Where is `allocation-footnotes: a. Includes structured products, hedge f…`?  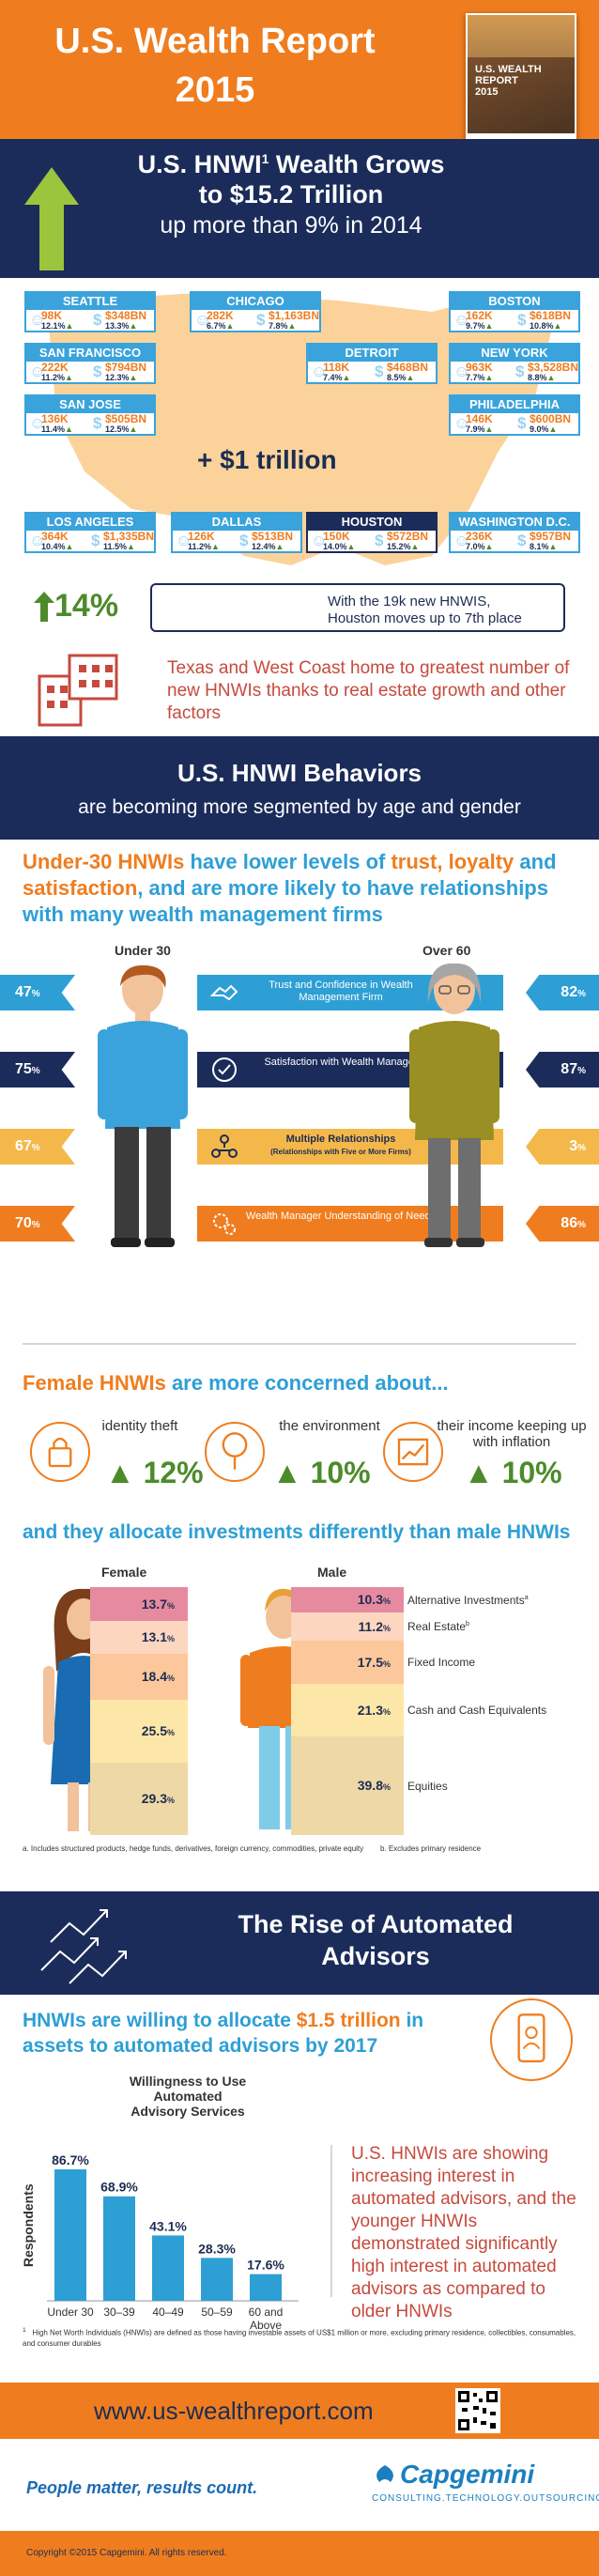 allocation-footnotes: a. Includes structured products, hedge f… is located at coordinates (252, 1848).